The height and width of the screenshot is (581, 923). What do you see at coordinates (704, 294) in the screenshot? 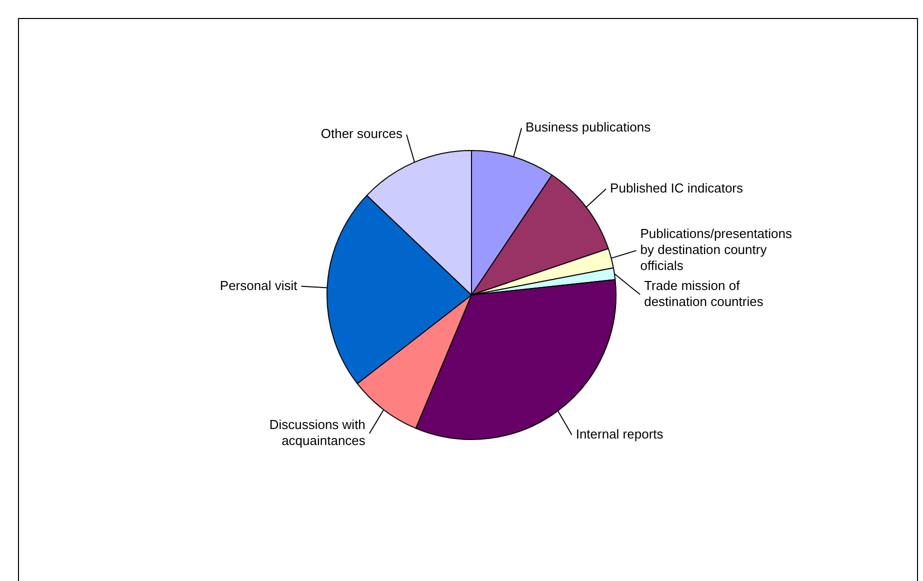
I see `slice-label: Trade mission of destination countries` at bounding box center [704, 294].